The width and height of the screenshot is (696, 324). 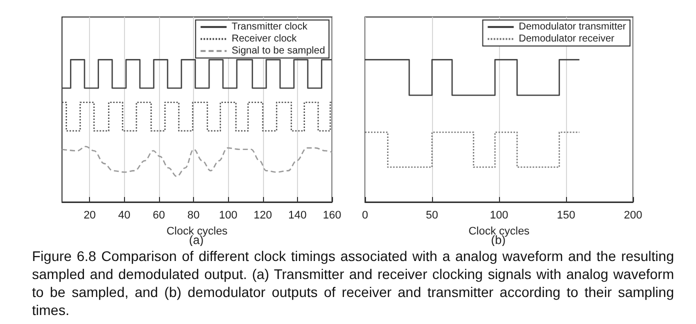 I want to click on x-tick-label: 50, so click(x=432, y=216).